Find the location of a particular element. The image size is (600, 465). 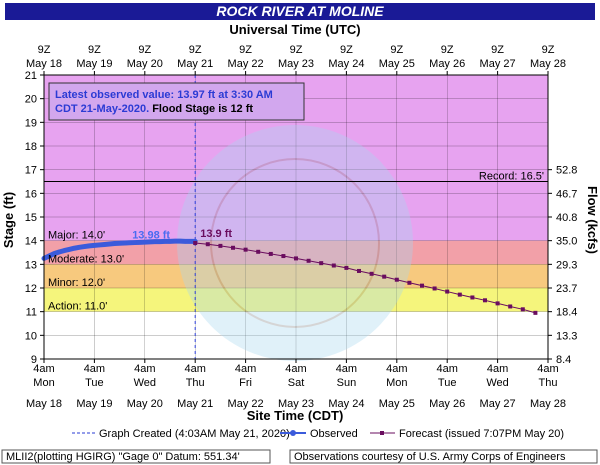

top-tick-date: May 27 is located at coordinates (498, 64).